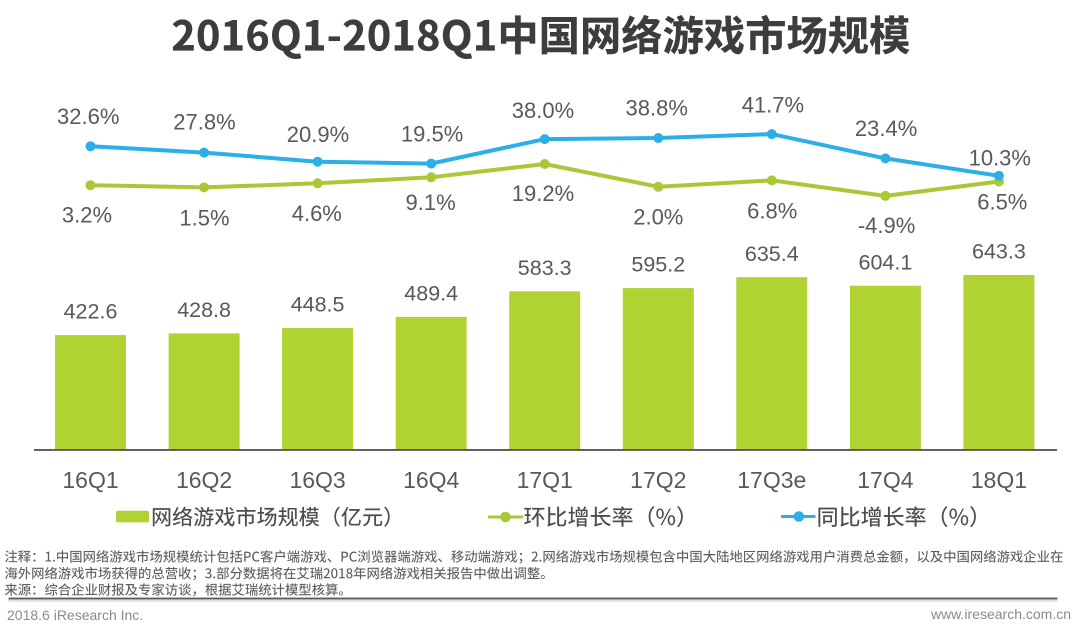 The image size is (1080, 630). I want to click on svg-text: 10.3%, so click(1000, 158).